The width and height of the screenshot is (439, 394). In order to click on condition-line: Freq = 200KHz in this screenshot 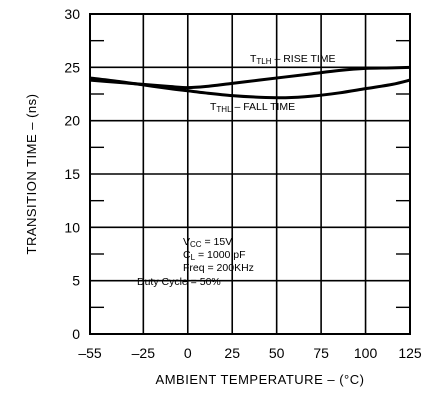, I will do `click(218, 268)`.